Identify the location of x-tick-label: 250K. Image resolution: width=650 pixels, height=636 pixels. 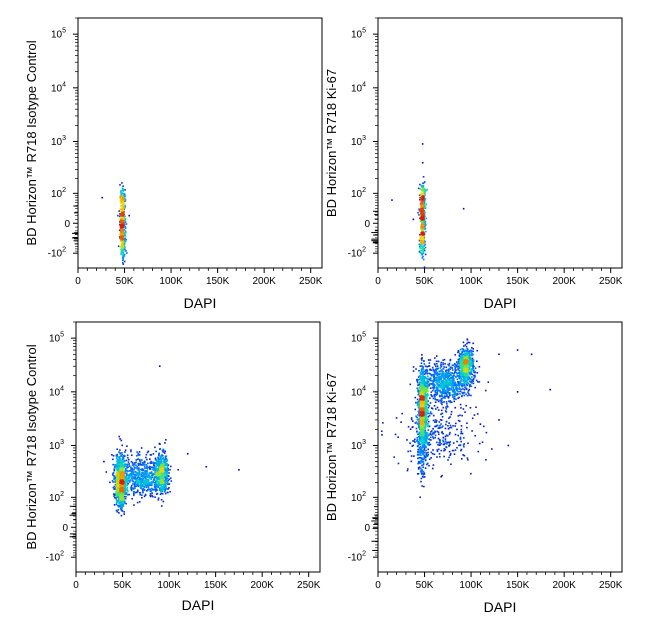
(309, 585).